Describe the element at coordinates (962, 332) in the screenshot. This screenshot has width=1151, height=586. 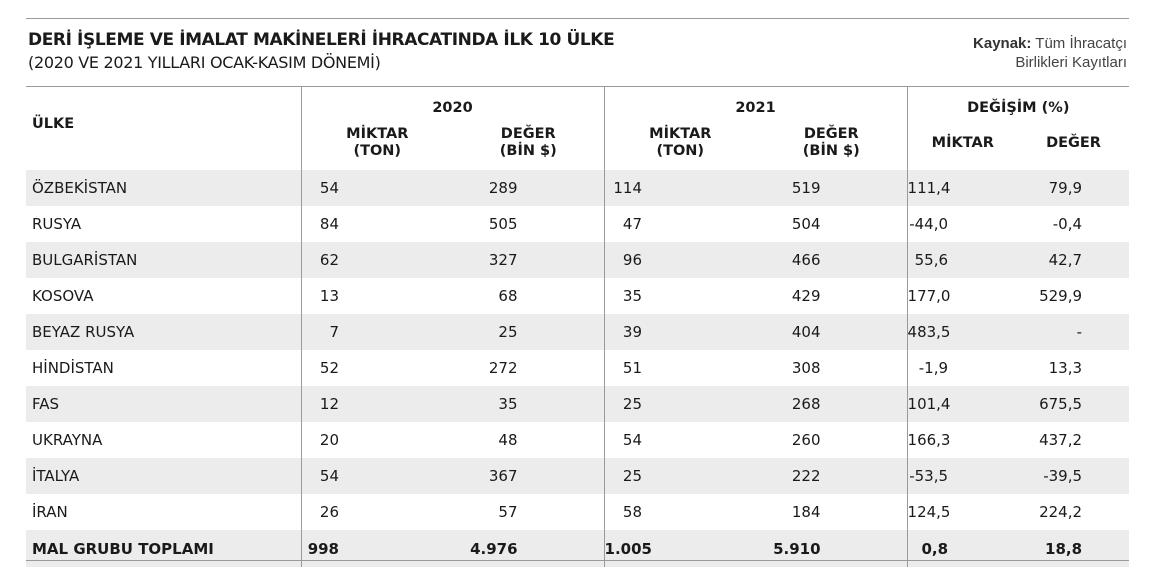
I see `chg-qty-cell: 483,5` at that location.